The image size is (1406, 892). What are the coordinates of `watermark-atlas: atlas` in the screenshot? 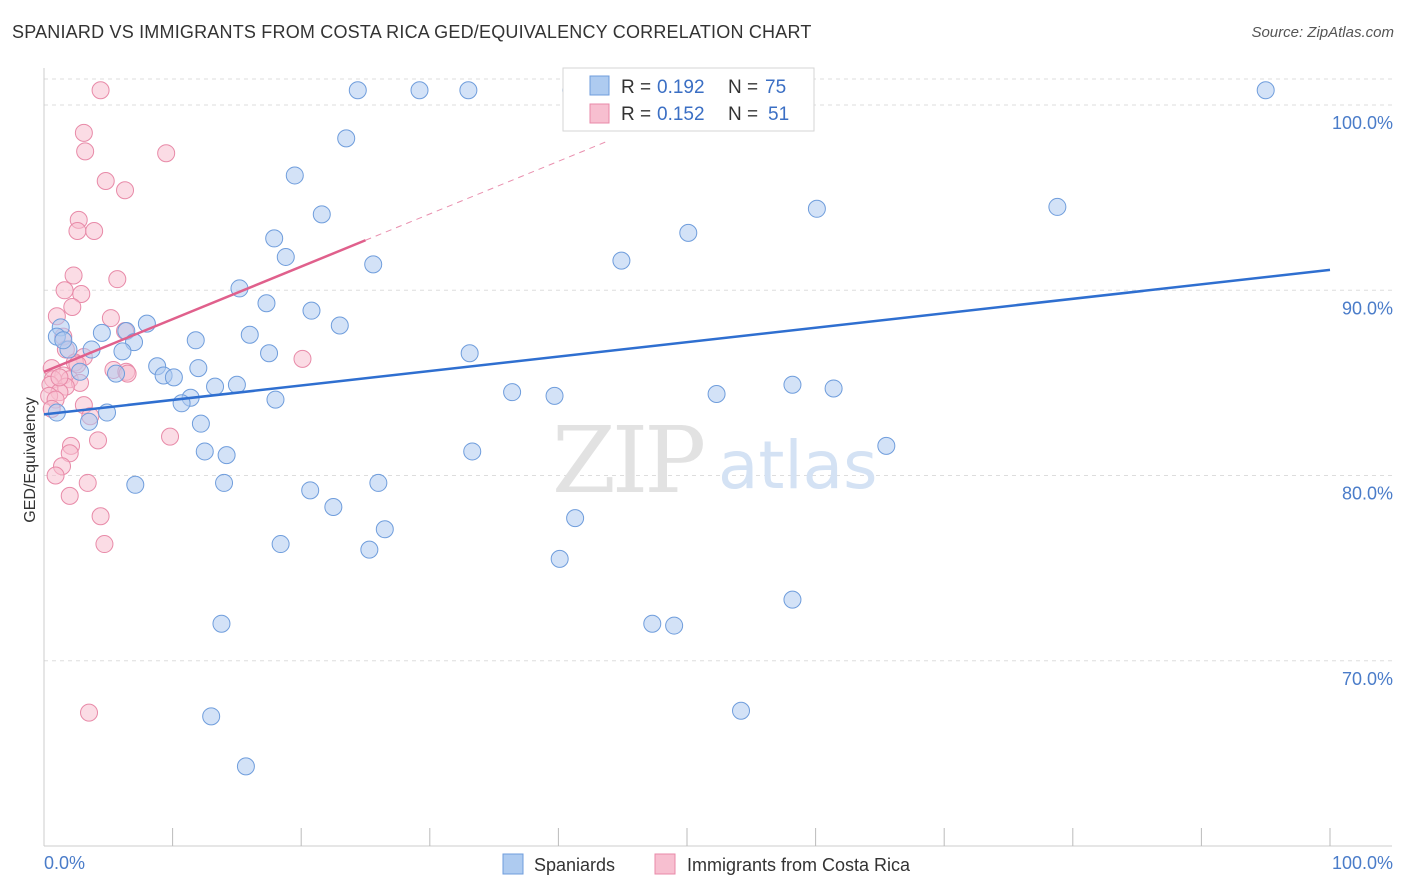 It's located at (798, 465).